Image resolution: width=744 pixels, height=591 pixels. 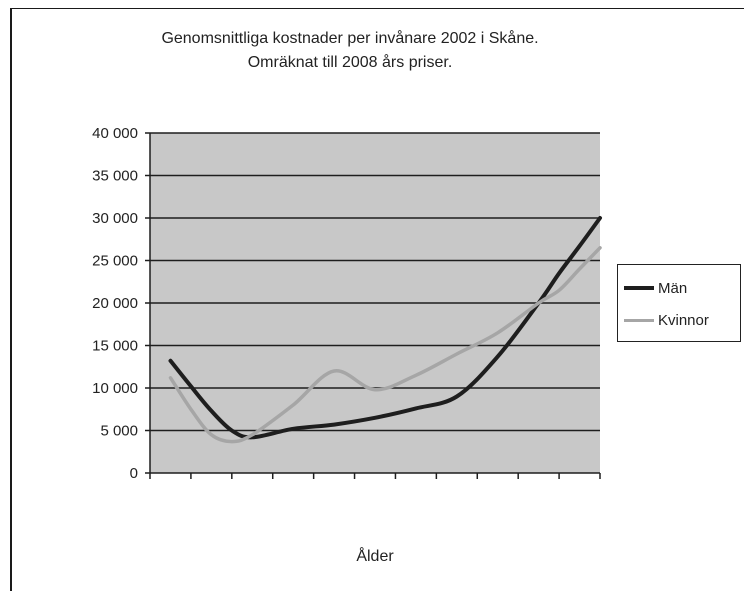 I want to click on y-tick-label: 5 000, so click(x=119, y=431).